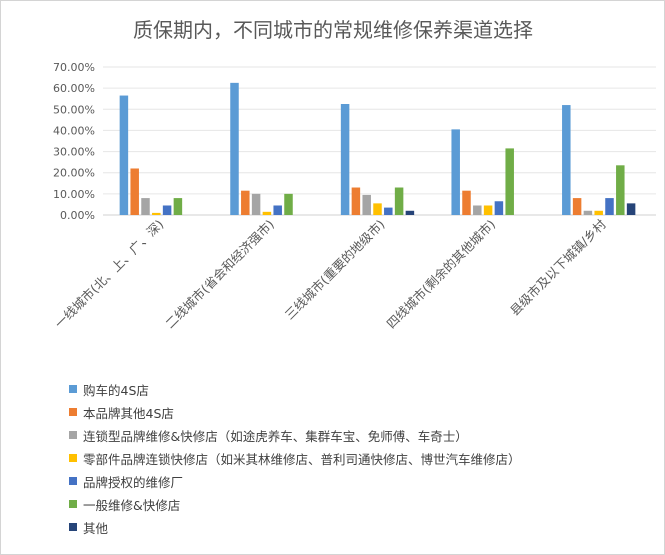 The height and width of the screenshot is (555, 665). Describe the element at coordinates (295, 504) in the screenshot. I see `legend-item: 一般维修&快修店` at that location.